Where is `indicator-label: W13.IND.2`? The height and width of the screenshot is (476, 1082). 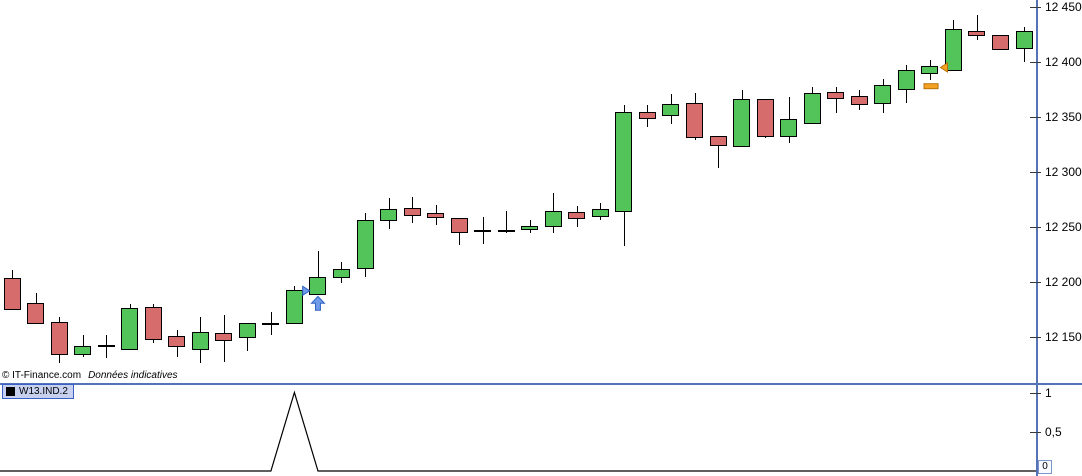 indicator-label: W13.IND.2 is located at coordinates (38, 391).